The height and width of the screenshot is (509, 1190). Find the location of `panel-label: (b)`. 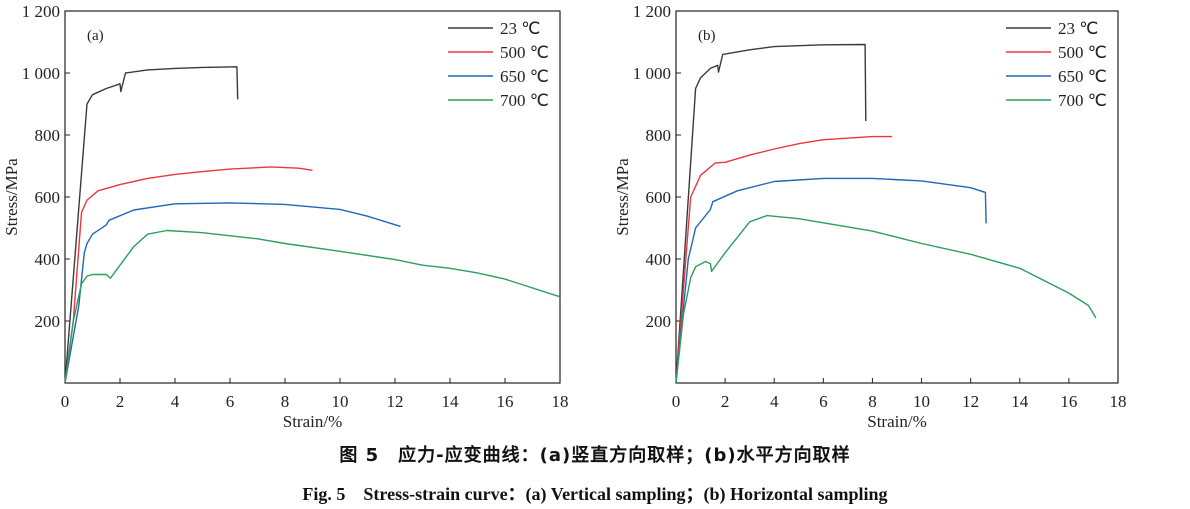

panel-label: (b) is located at coordinates (707, 36).